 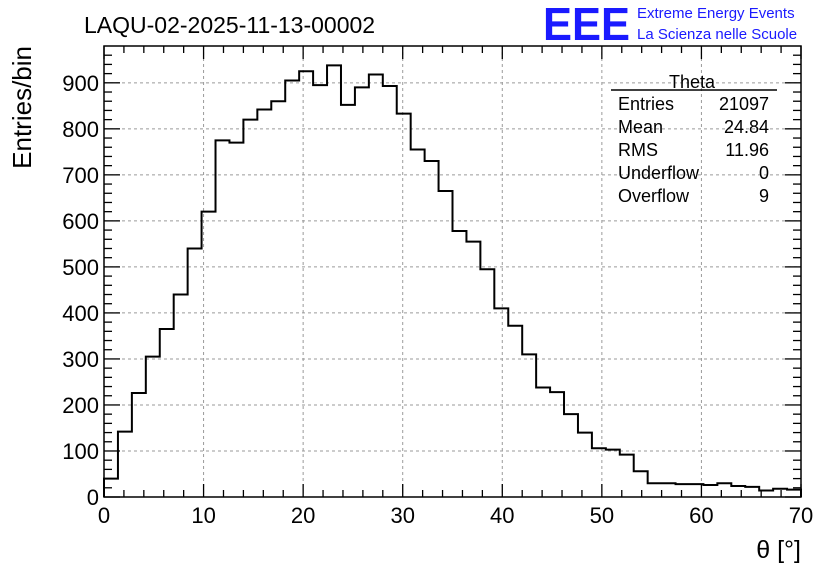 What do you see at coordinates (701, 515) in the screenshot?
I see `x-tick-label: 60` at bounding box center [701, 515].